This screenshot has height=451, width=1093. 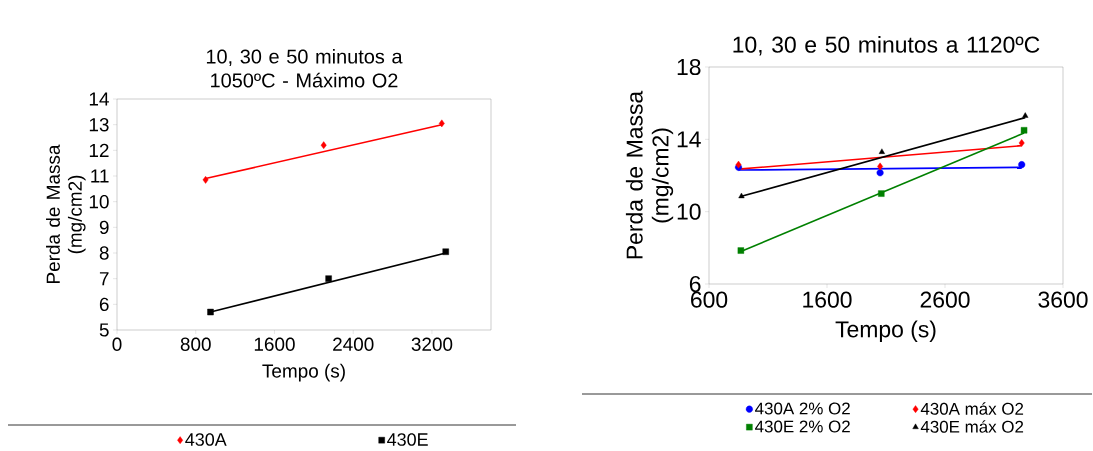 What do you see at coordinates (709, 299) in the screenshot?
I see `x-tick-label: 600` at bounding box center [709, 299].